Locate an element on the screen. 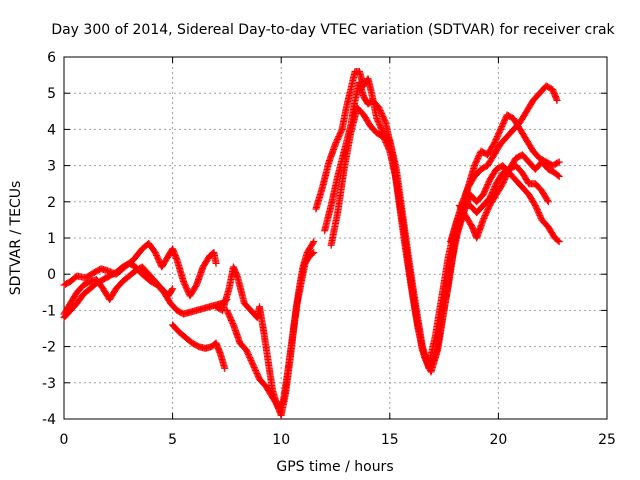 This screenshot has height=480, width=640. y-tick-label: 6 is located at coordinates (51, 58).